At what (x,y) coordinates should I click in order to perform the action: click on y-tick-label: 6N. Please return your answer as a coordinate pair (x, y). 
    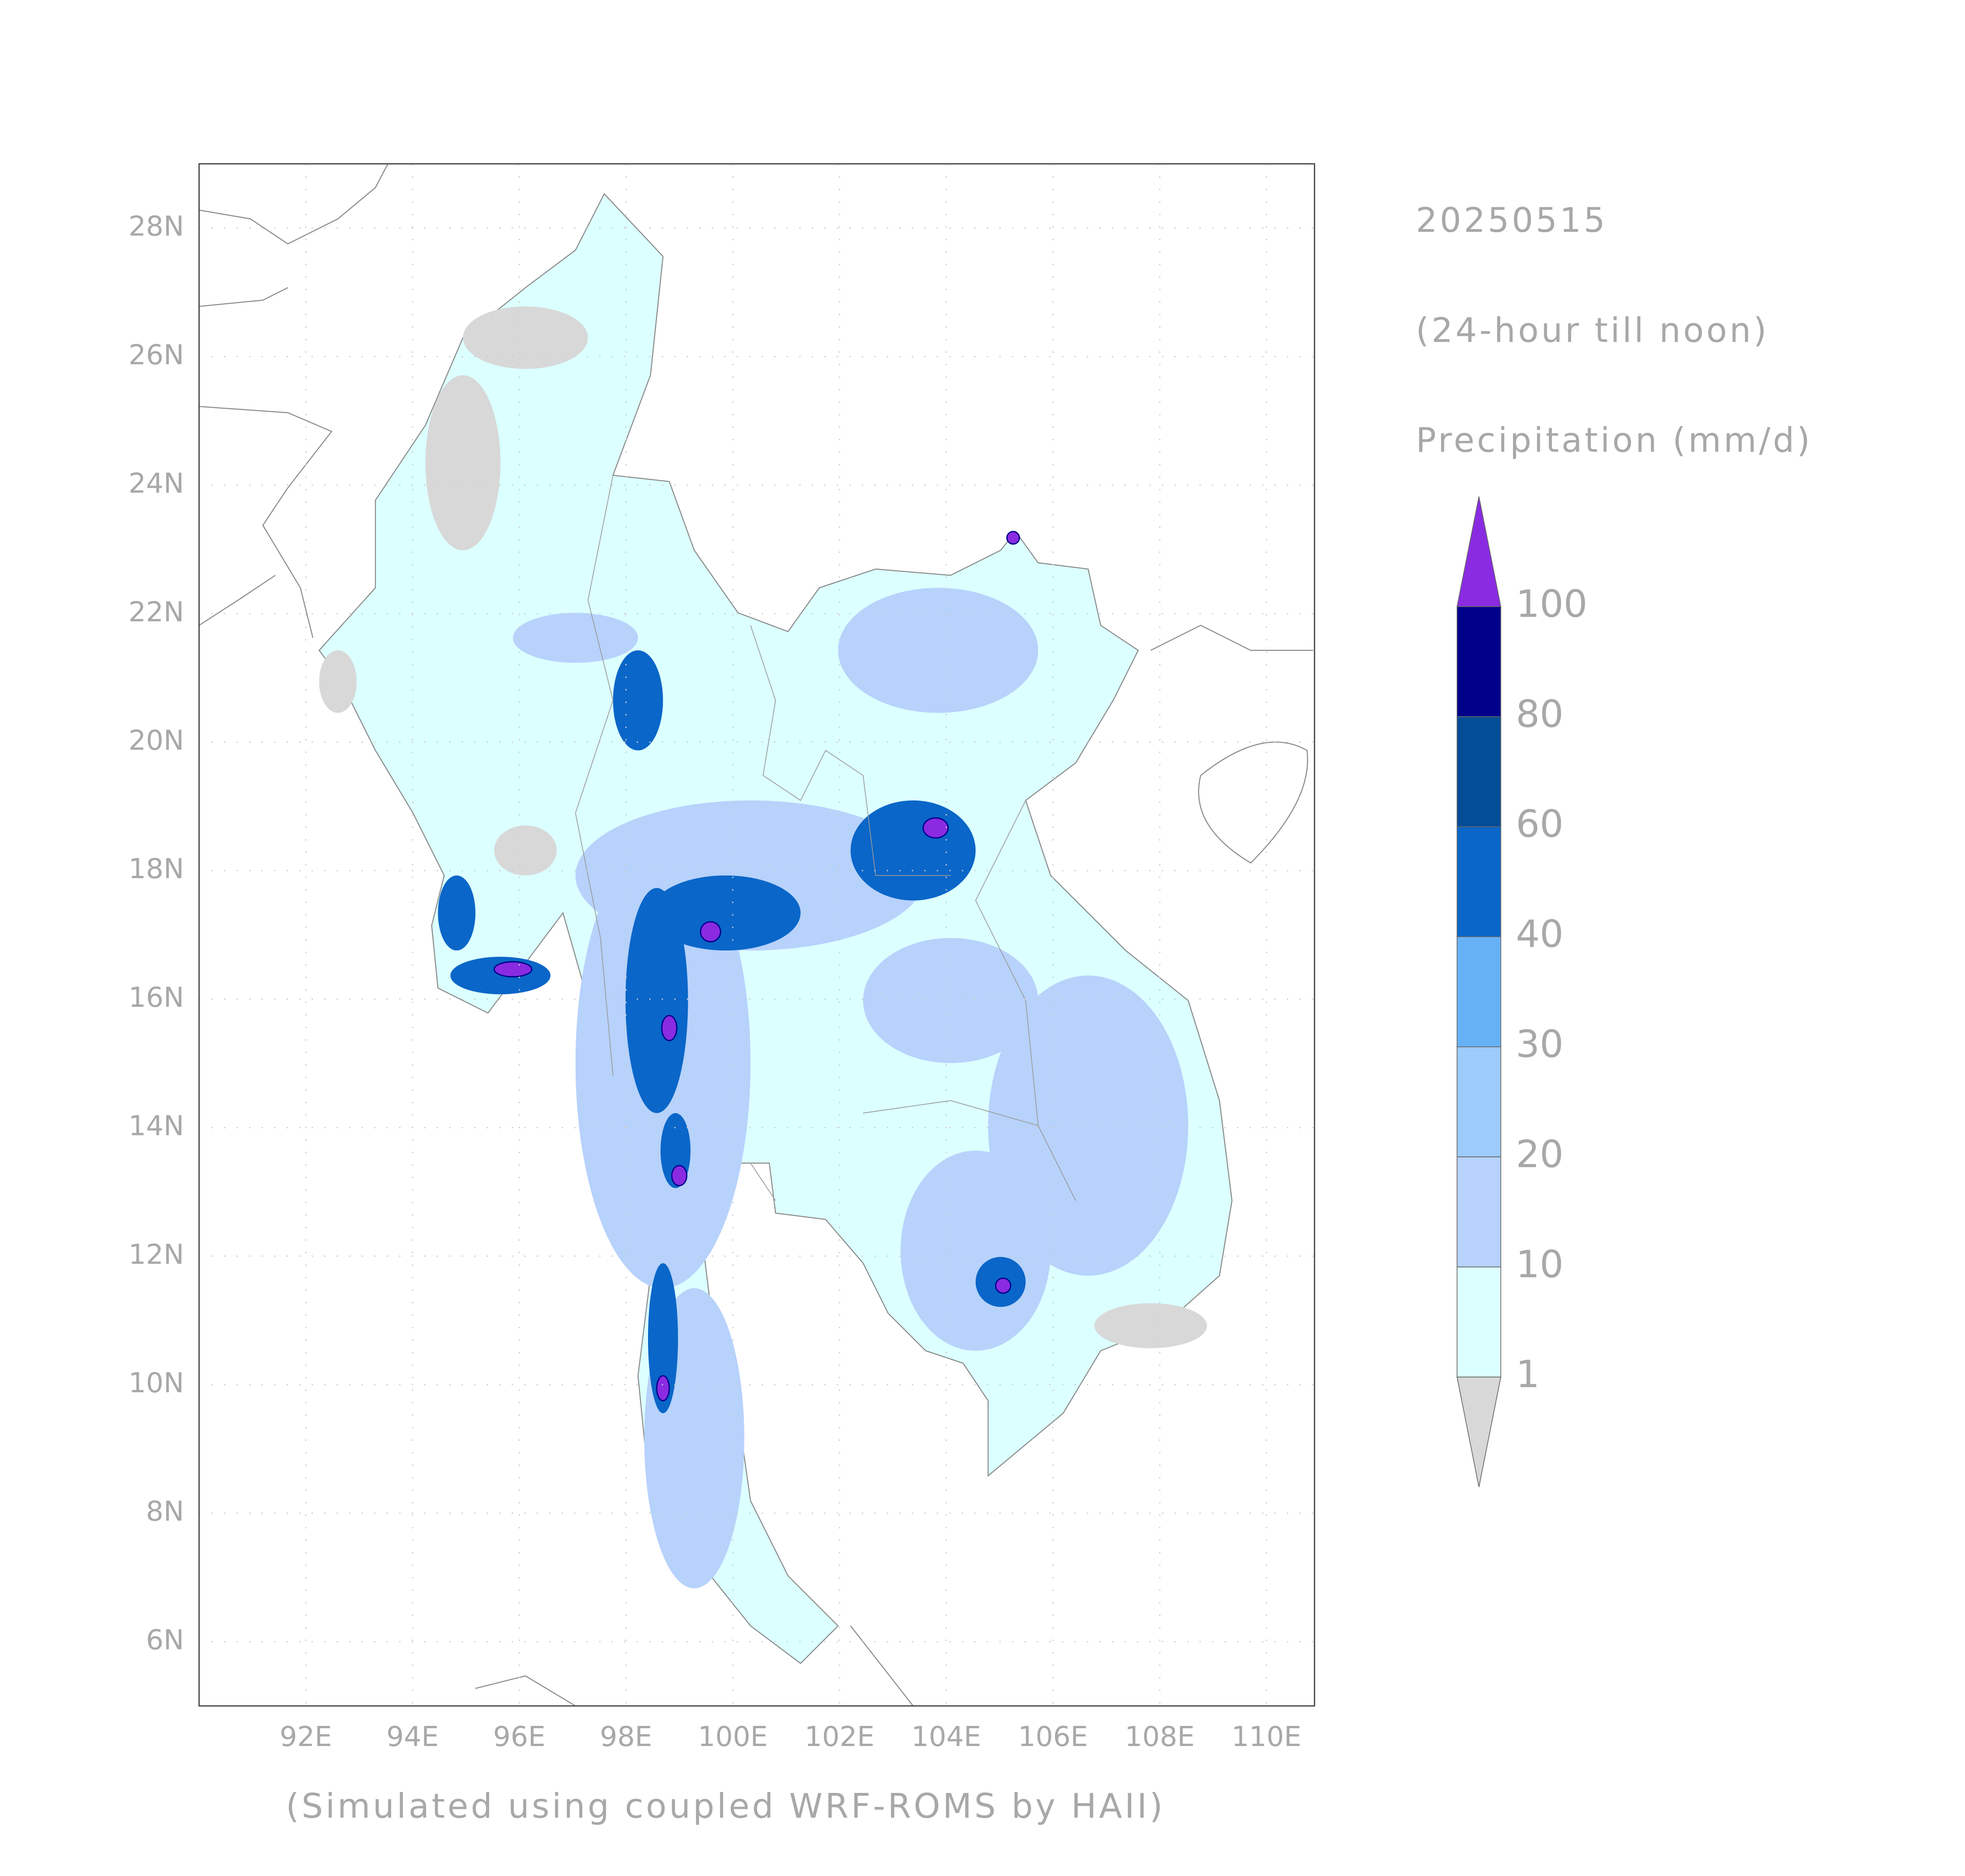
    Looking at the image, I should click on (165, 1640).